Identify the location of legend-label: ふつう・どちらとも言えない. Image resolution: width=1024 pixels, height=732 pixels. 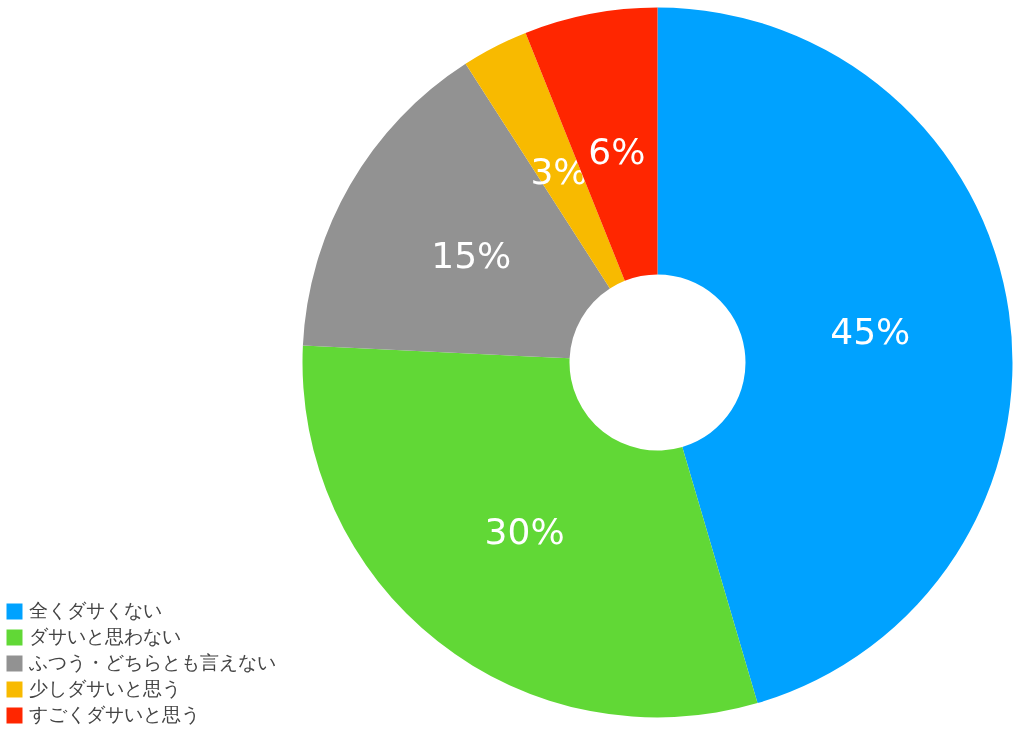
(152, 662).